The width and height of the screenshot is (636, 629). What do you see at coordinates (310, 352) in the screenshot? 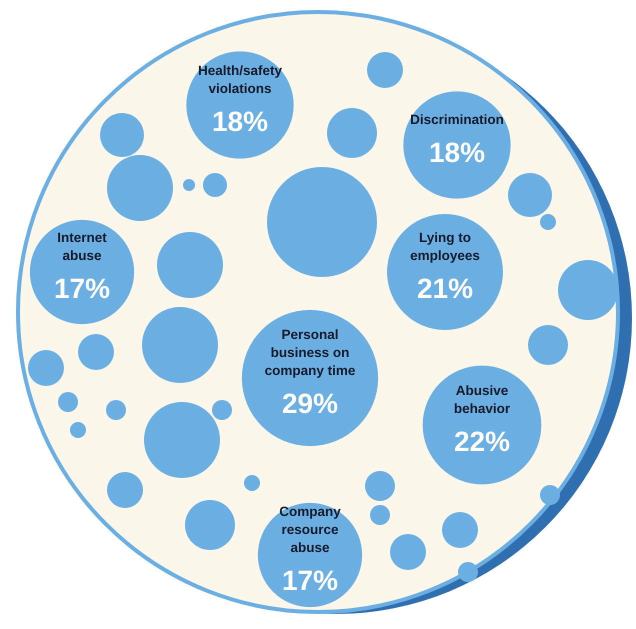
I see `category-label: Personal business on company time` at bounding box center [310, 352].